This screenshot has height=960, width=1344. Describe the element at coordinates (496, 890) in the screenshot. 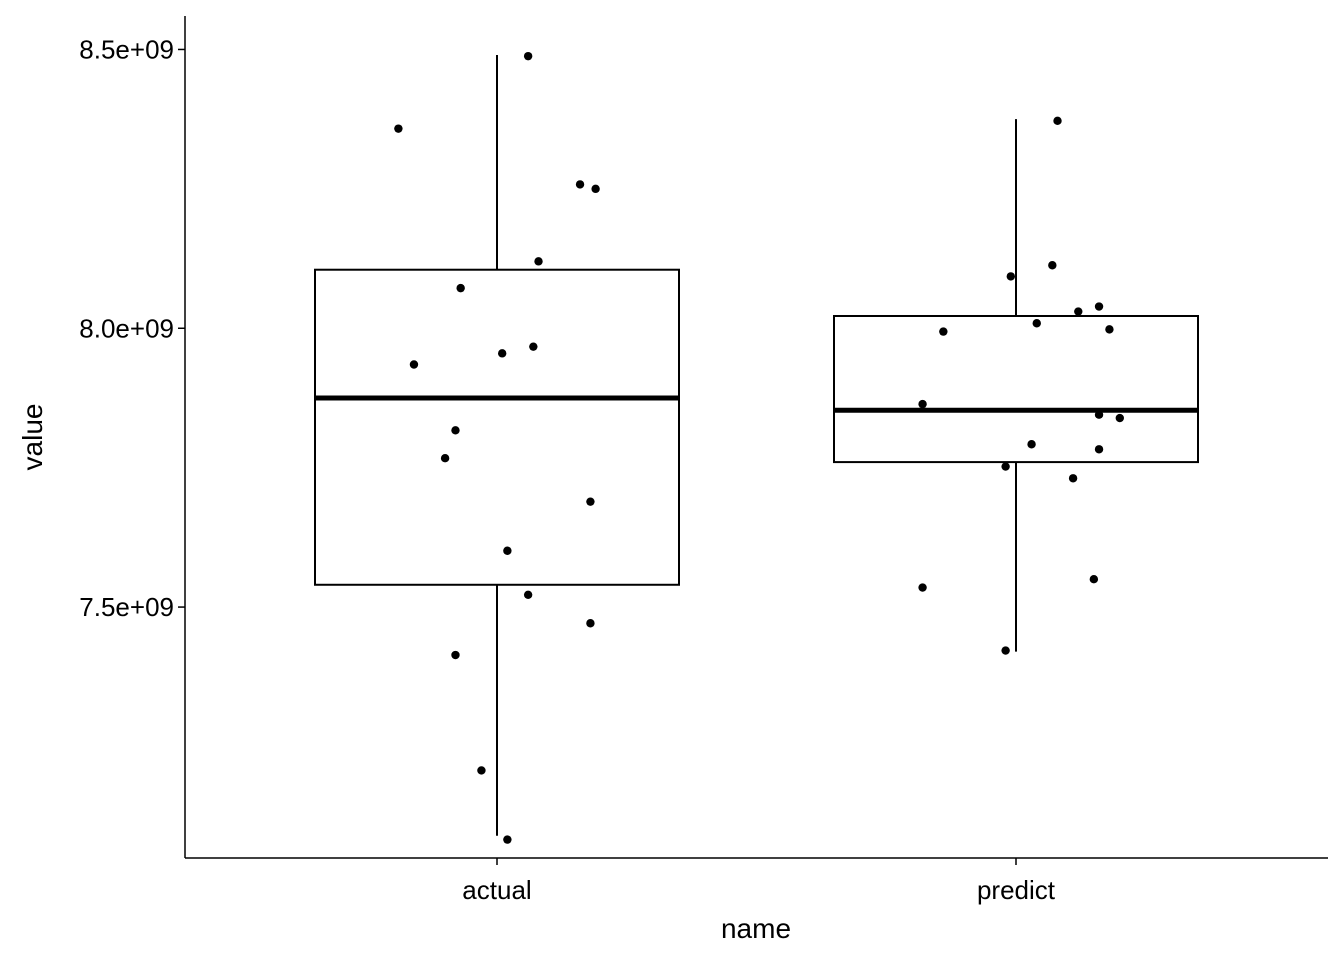

I see `x-tick-label-actual: actual` at that location.